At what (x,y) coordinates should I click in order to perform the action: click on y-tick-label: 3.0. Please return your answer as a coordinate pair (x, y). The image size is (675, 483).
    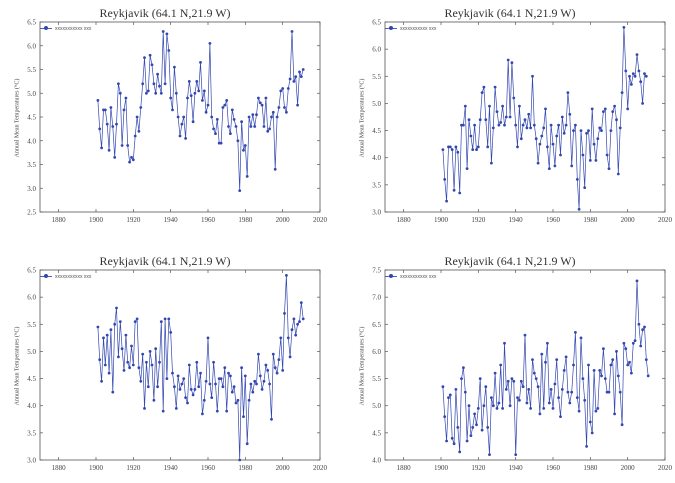
    Looking at the image, I should click on (31, 189).